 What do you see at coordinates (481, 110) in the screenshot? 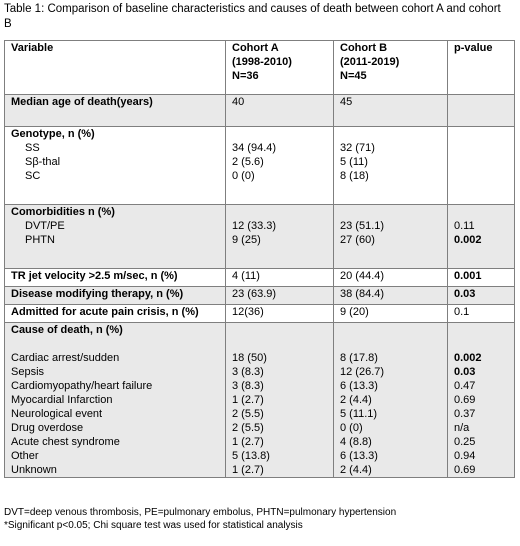
I see `median-age-p` at bounding box center [481, 110].